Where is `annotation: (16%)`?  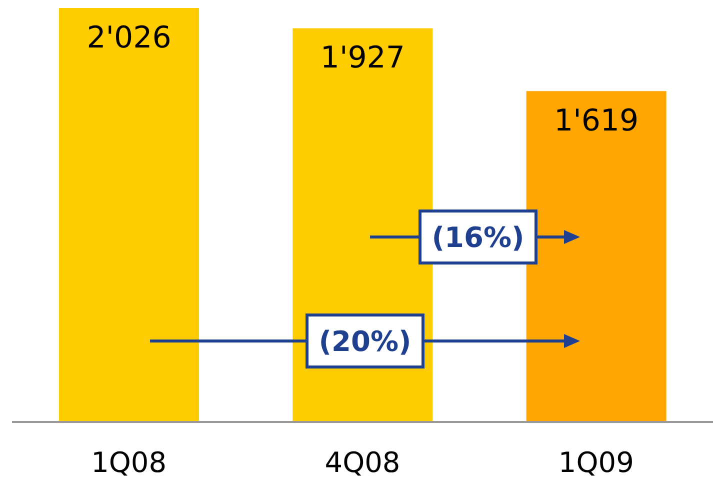 annotation: (16%) is located at coordinates (478, 237).